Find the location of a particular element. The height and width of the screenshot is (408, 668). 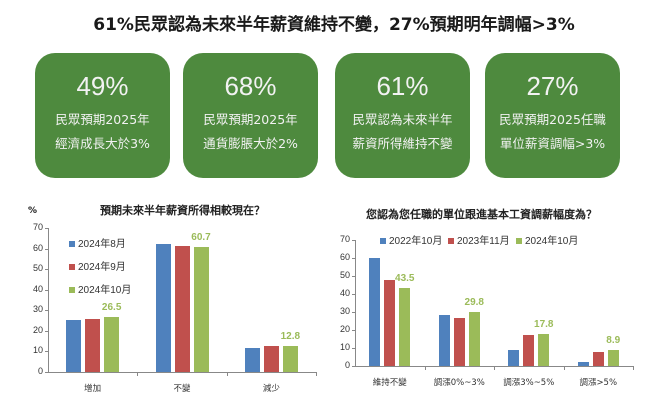

stat-caption-line1: 民眾認為未來半年 is located at coordinates (402, 119).